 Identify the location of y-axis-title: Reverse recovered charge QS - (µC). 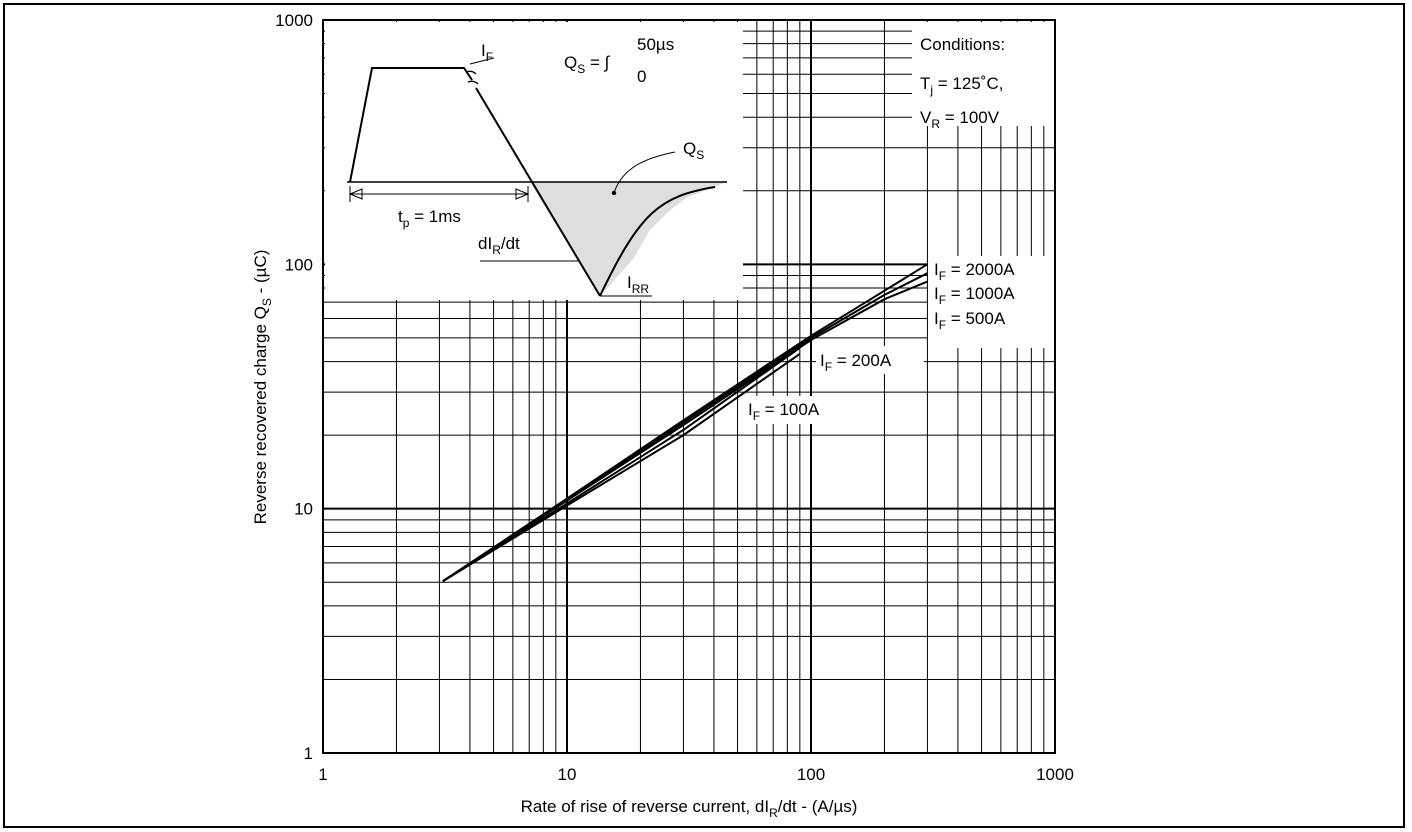
(262, 387).